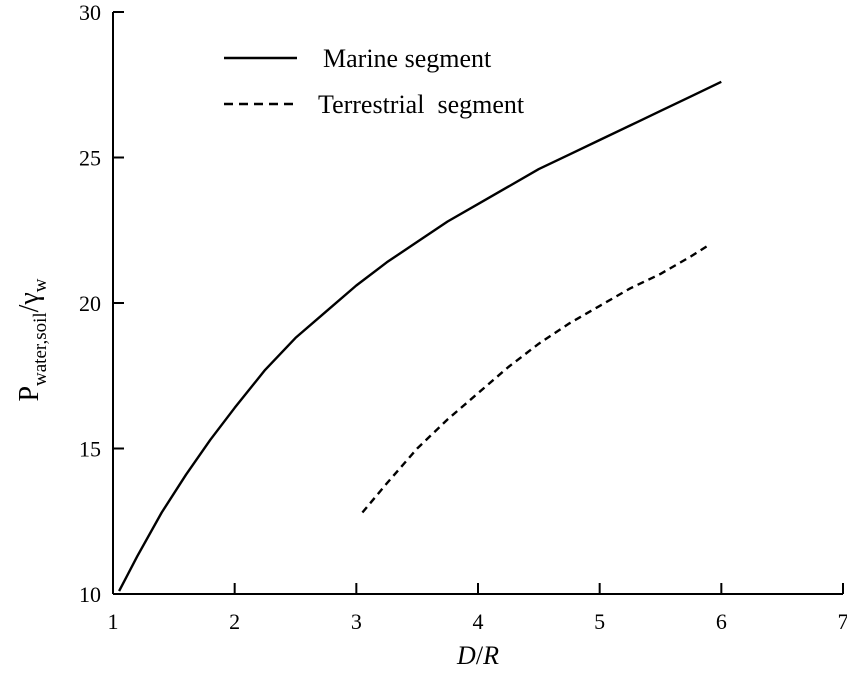  I want to click on y-tick-label: 15, so click(90, 449).